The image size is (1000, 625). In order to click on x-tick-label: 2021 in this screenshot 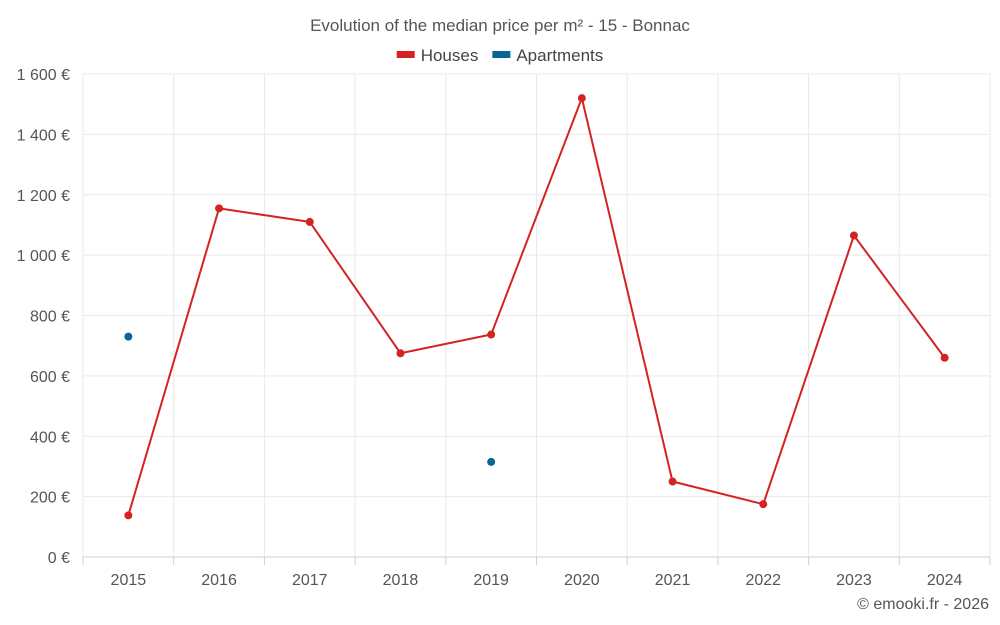, I will do `click(673, 580)`.